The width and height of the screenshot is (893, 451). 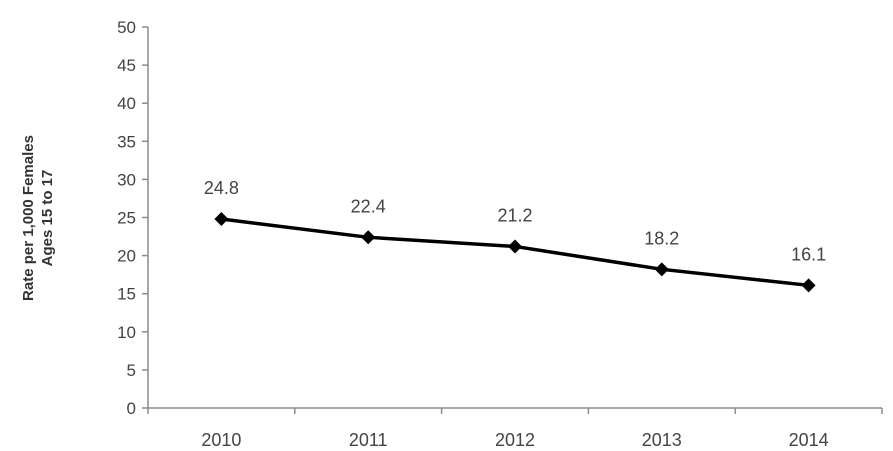 What do you see at coordinates (515, 440) in the screenshot?
I see `x-tick-label: 2012` at bounding box center [515, 440].